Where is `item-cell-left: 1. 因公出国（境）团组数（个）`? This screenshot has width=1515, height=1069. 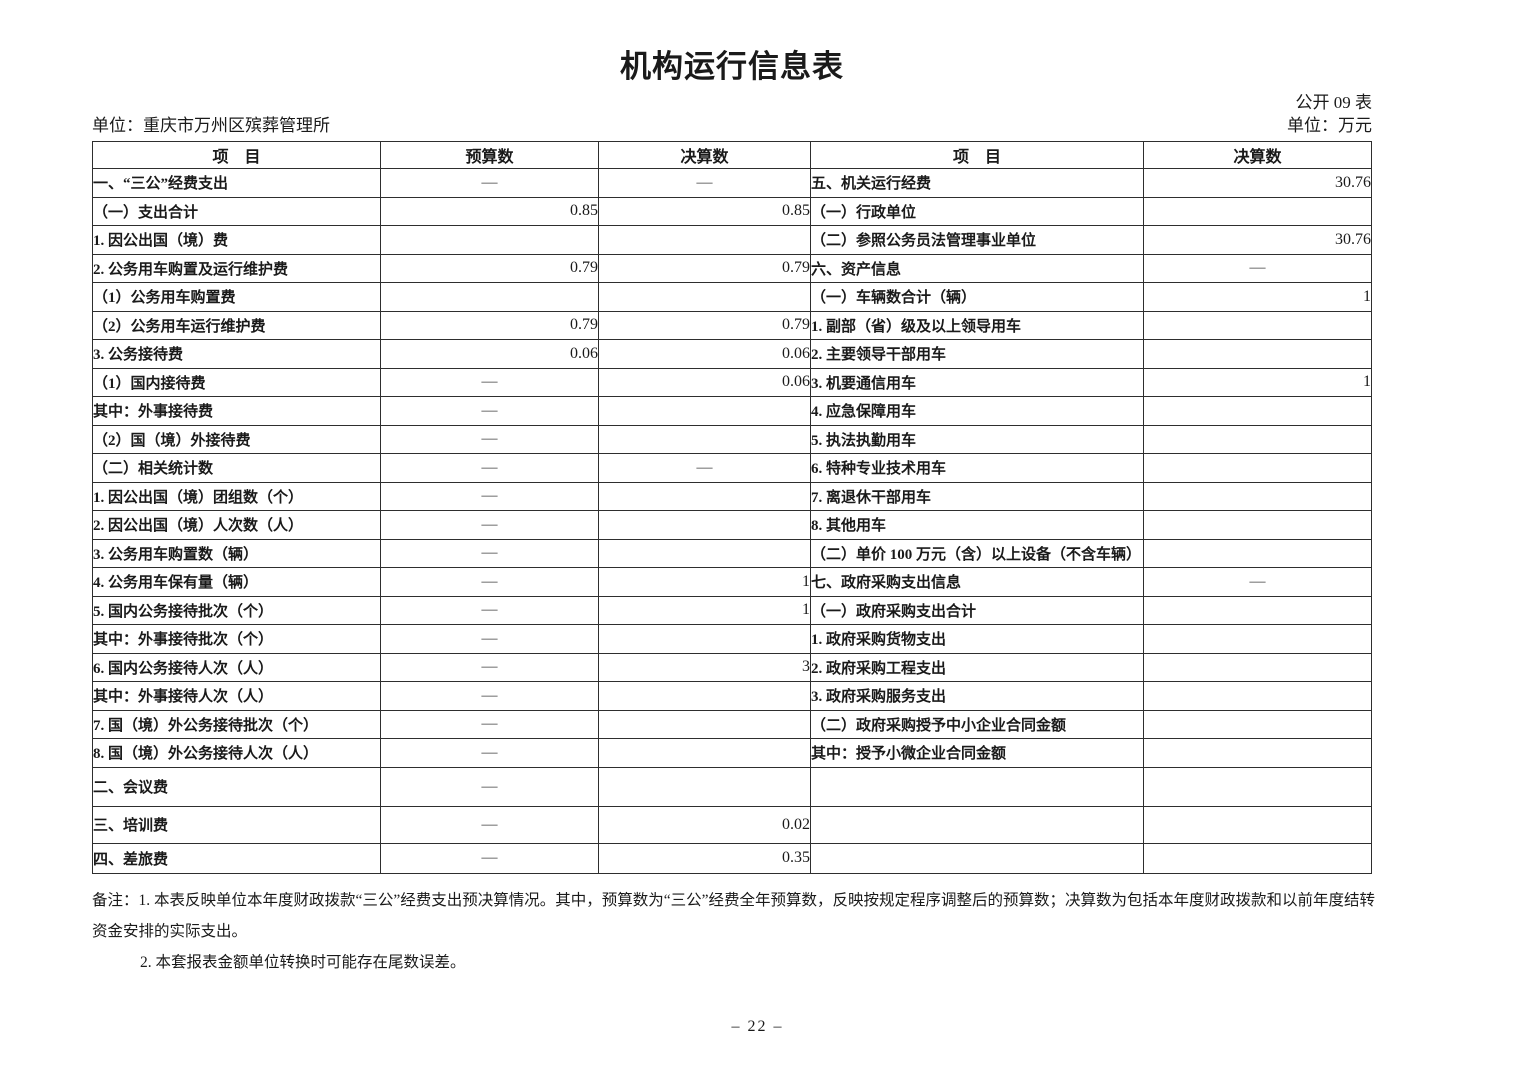
item-cell-left: 1. 因公出国（境）团组数（个） is located at coordinates (236, 496).